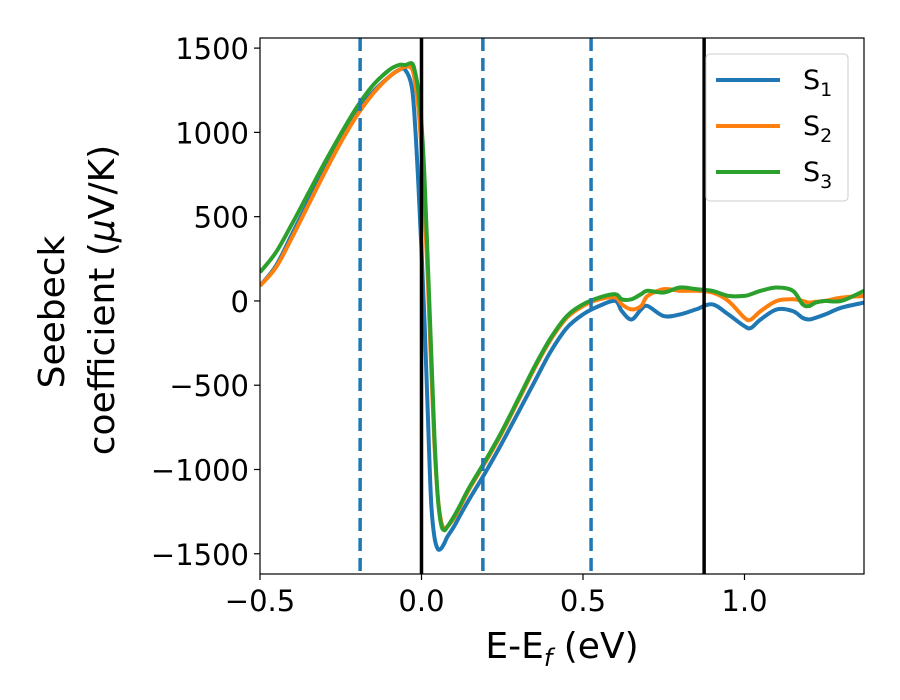  I want to click on y-tick-label: 1500, so click(212, 49).